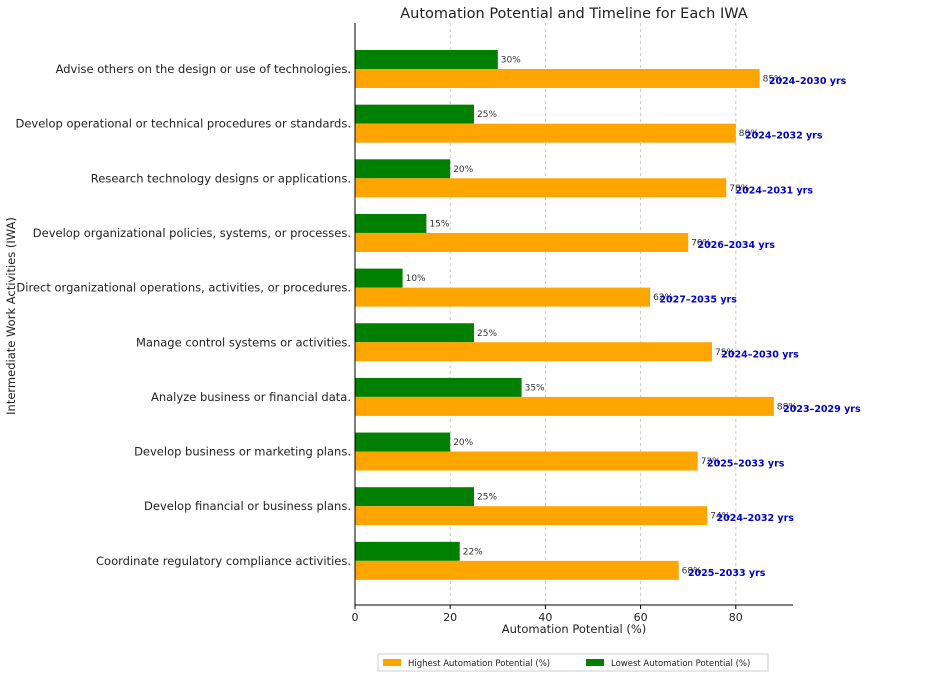 Image resolution: width=950 pixels, height=678 pixels. What do you see at coordinates (680, 664) in the screenshot?
I see `legend-label-lowest: Lowest Automation Potential (%)` at bounding box center [680, 664].